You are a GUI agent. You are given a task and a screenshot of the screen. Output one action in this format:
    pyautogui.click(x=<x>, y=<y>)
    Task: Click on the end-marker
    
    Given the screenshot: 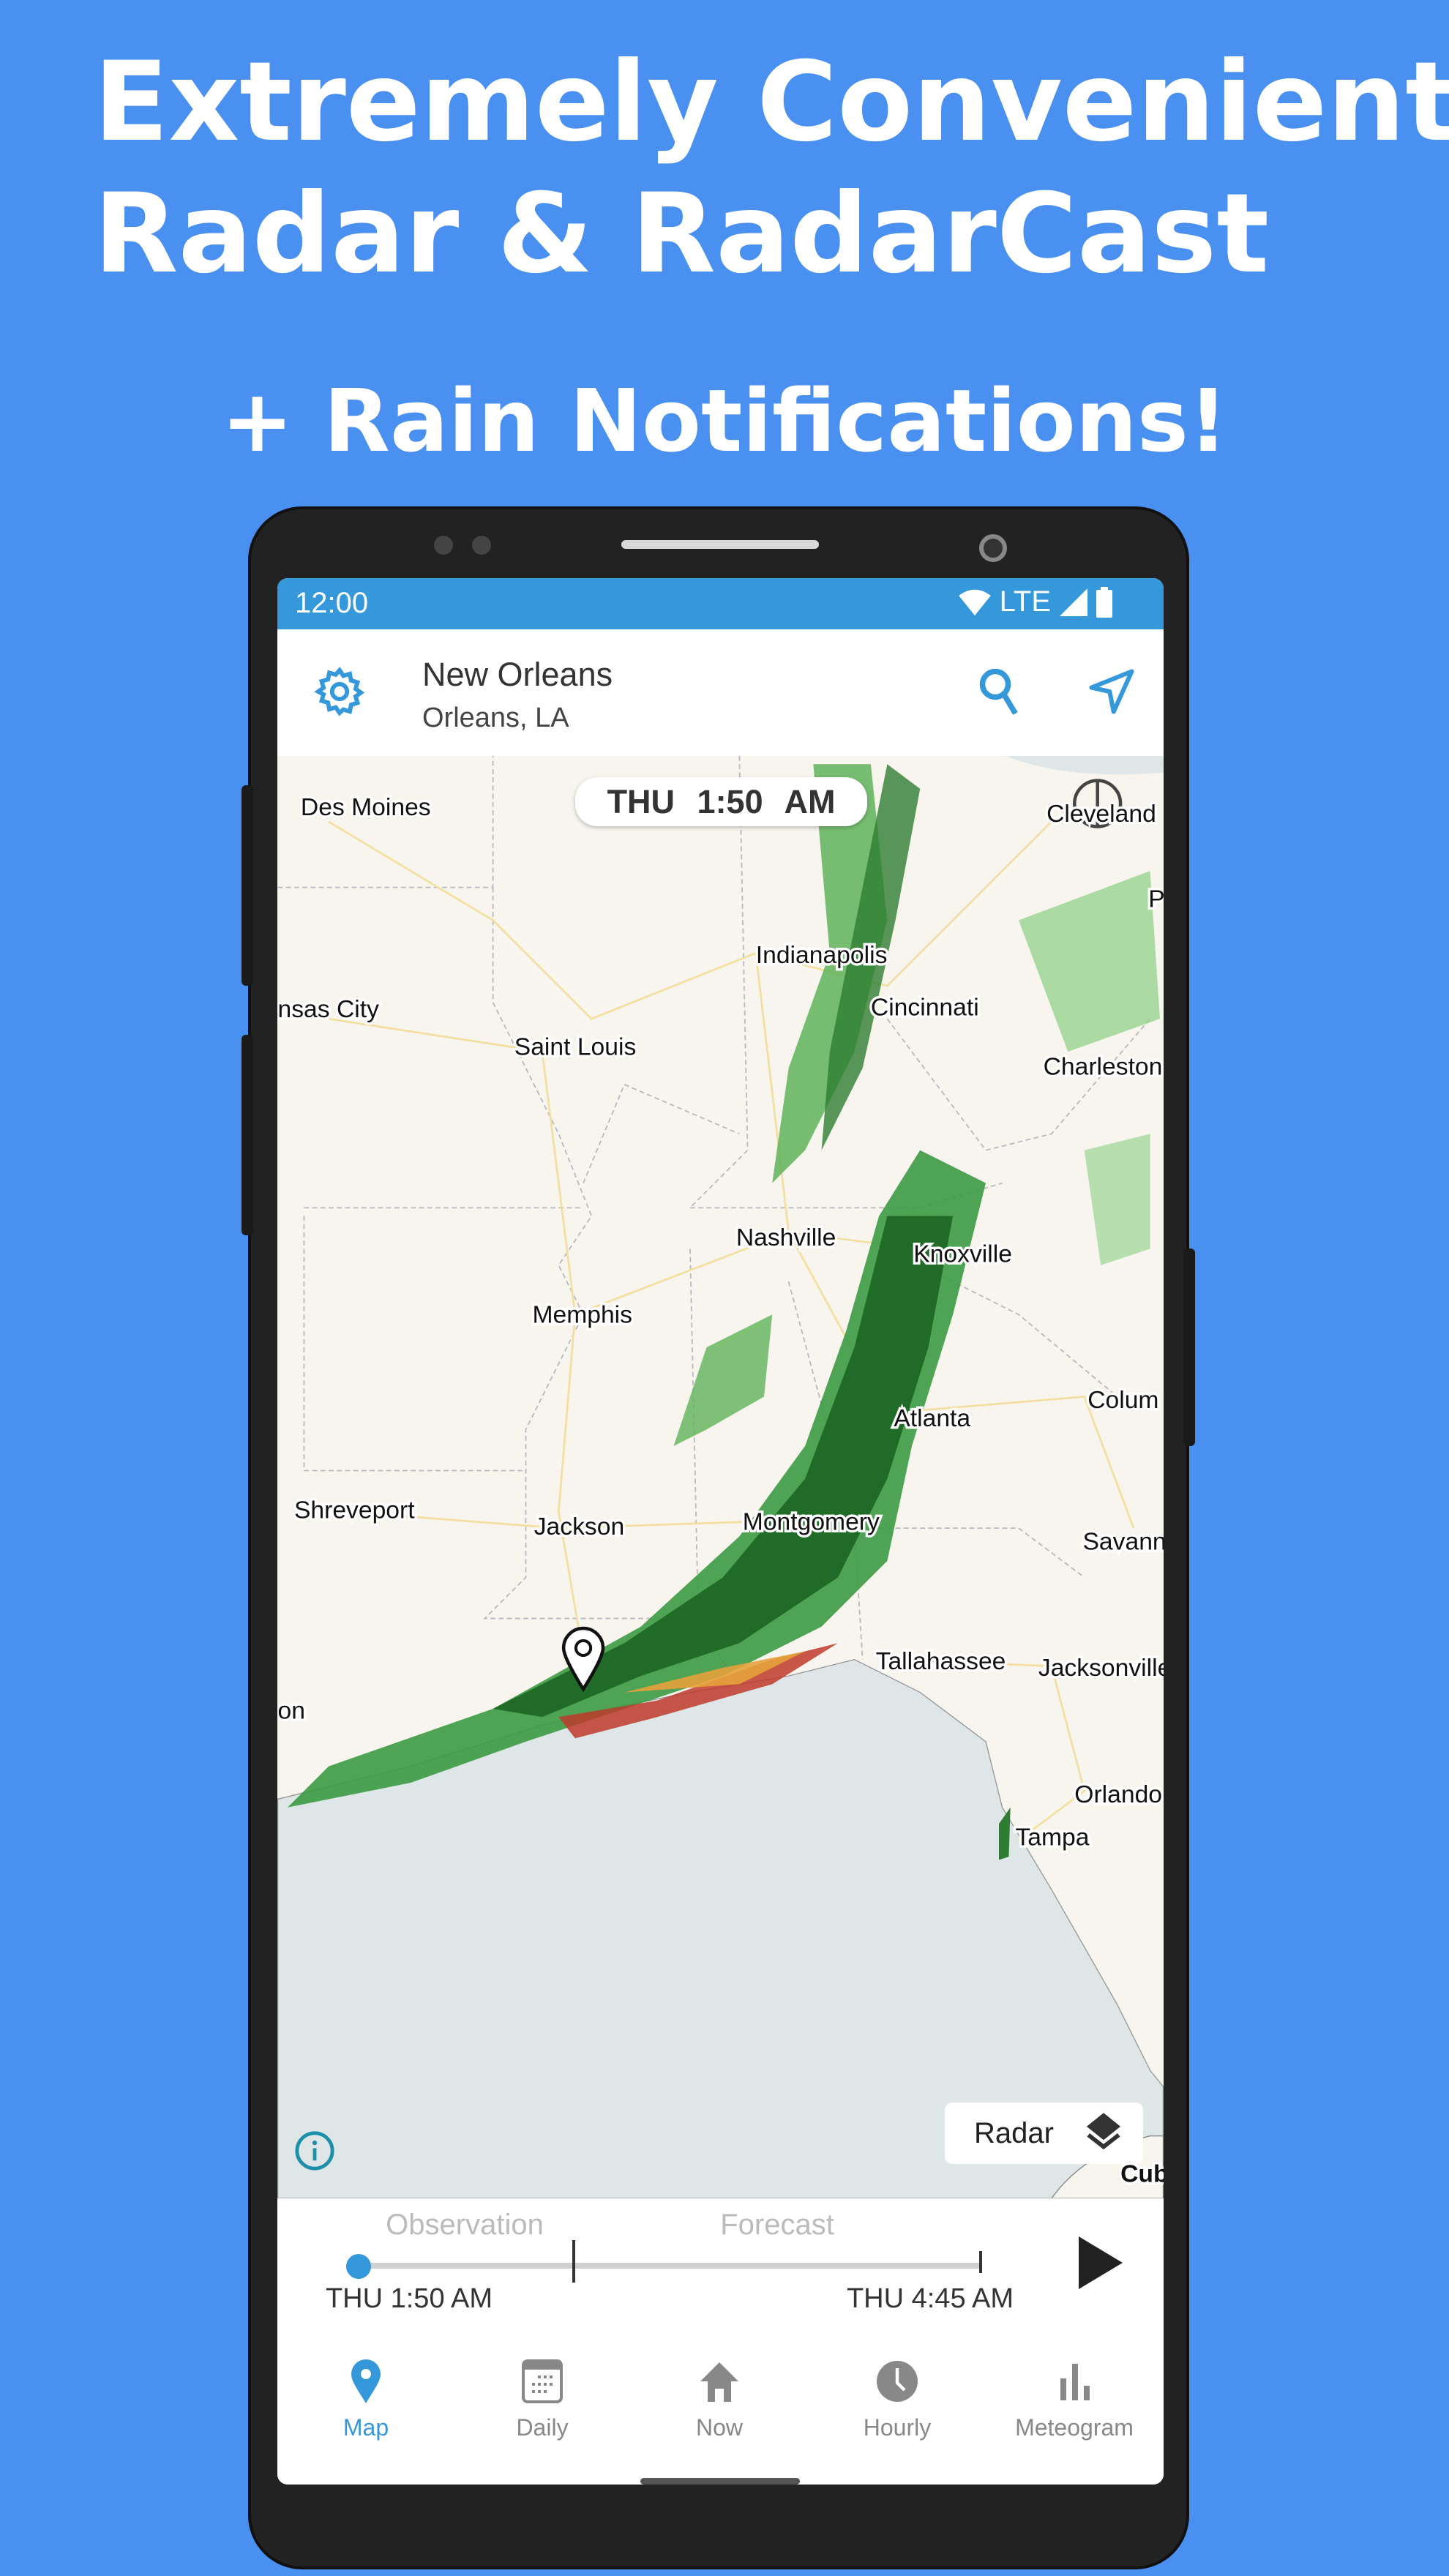 What is the action you would take?
    pyautogui.click(x=980, y=2262)
    